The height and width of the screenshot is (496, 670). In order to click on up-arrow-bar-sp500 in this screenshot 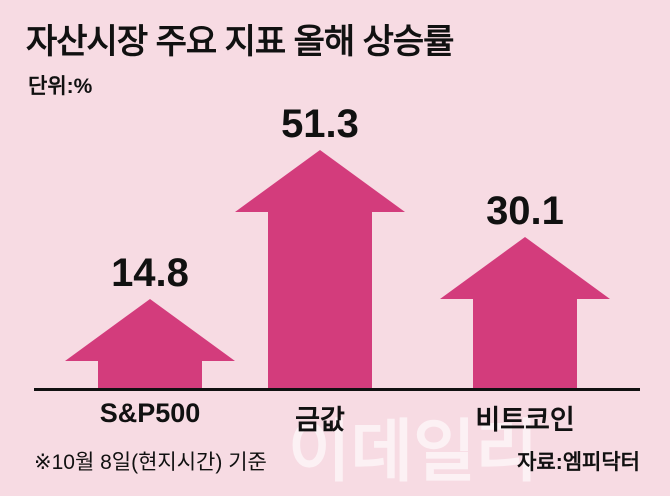, I will do `click(150, 344)`.